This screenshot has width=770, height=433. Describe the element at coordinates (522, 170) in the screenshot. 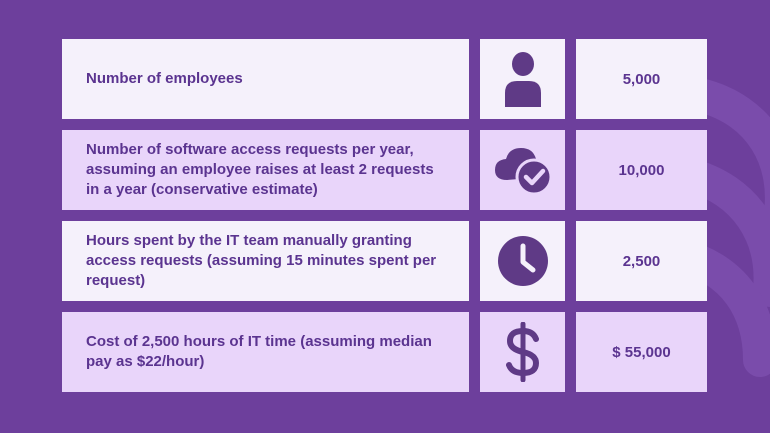

I see `cloud-check-icon` at that location.